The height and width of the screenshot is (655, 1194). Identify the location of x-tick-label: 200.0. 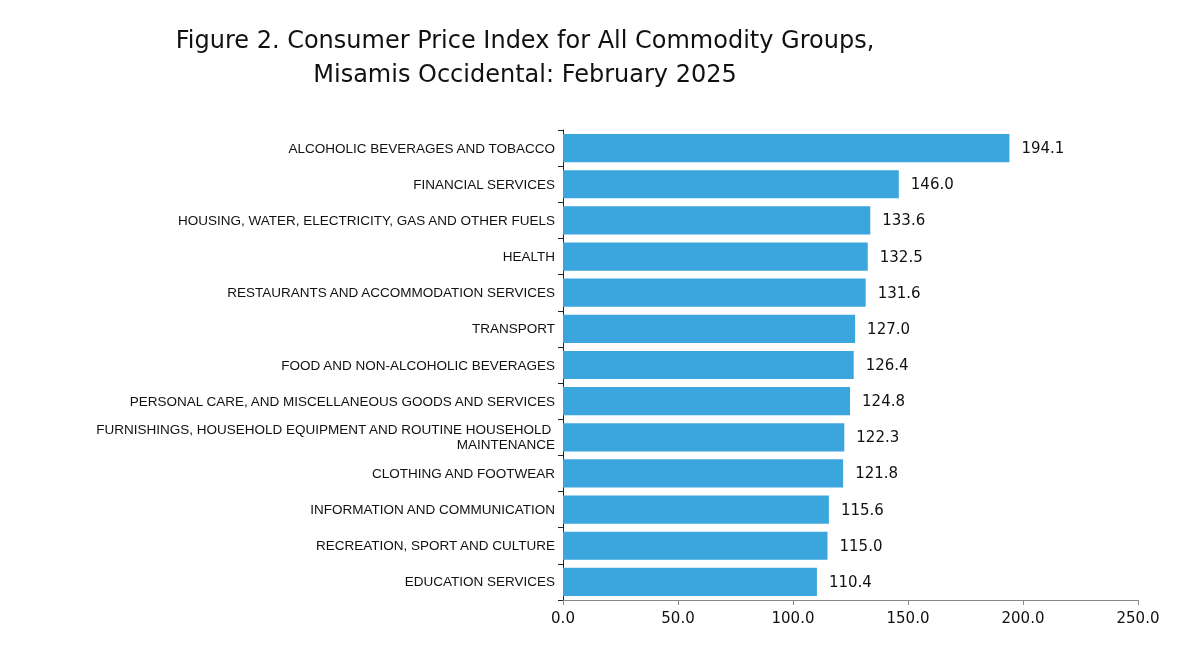
(1023, 617).